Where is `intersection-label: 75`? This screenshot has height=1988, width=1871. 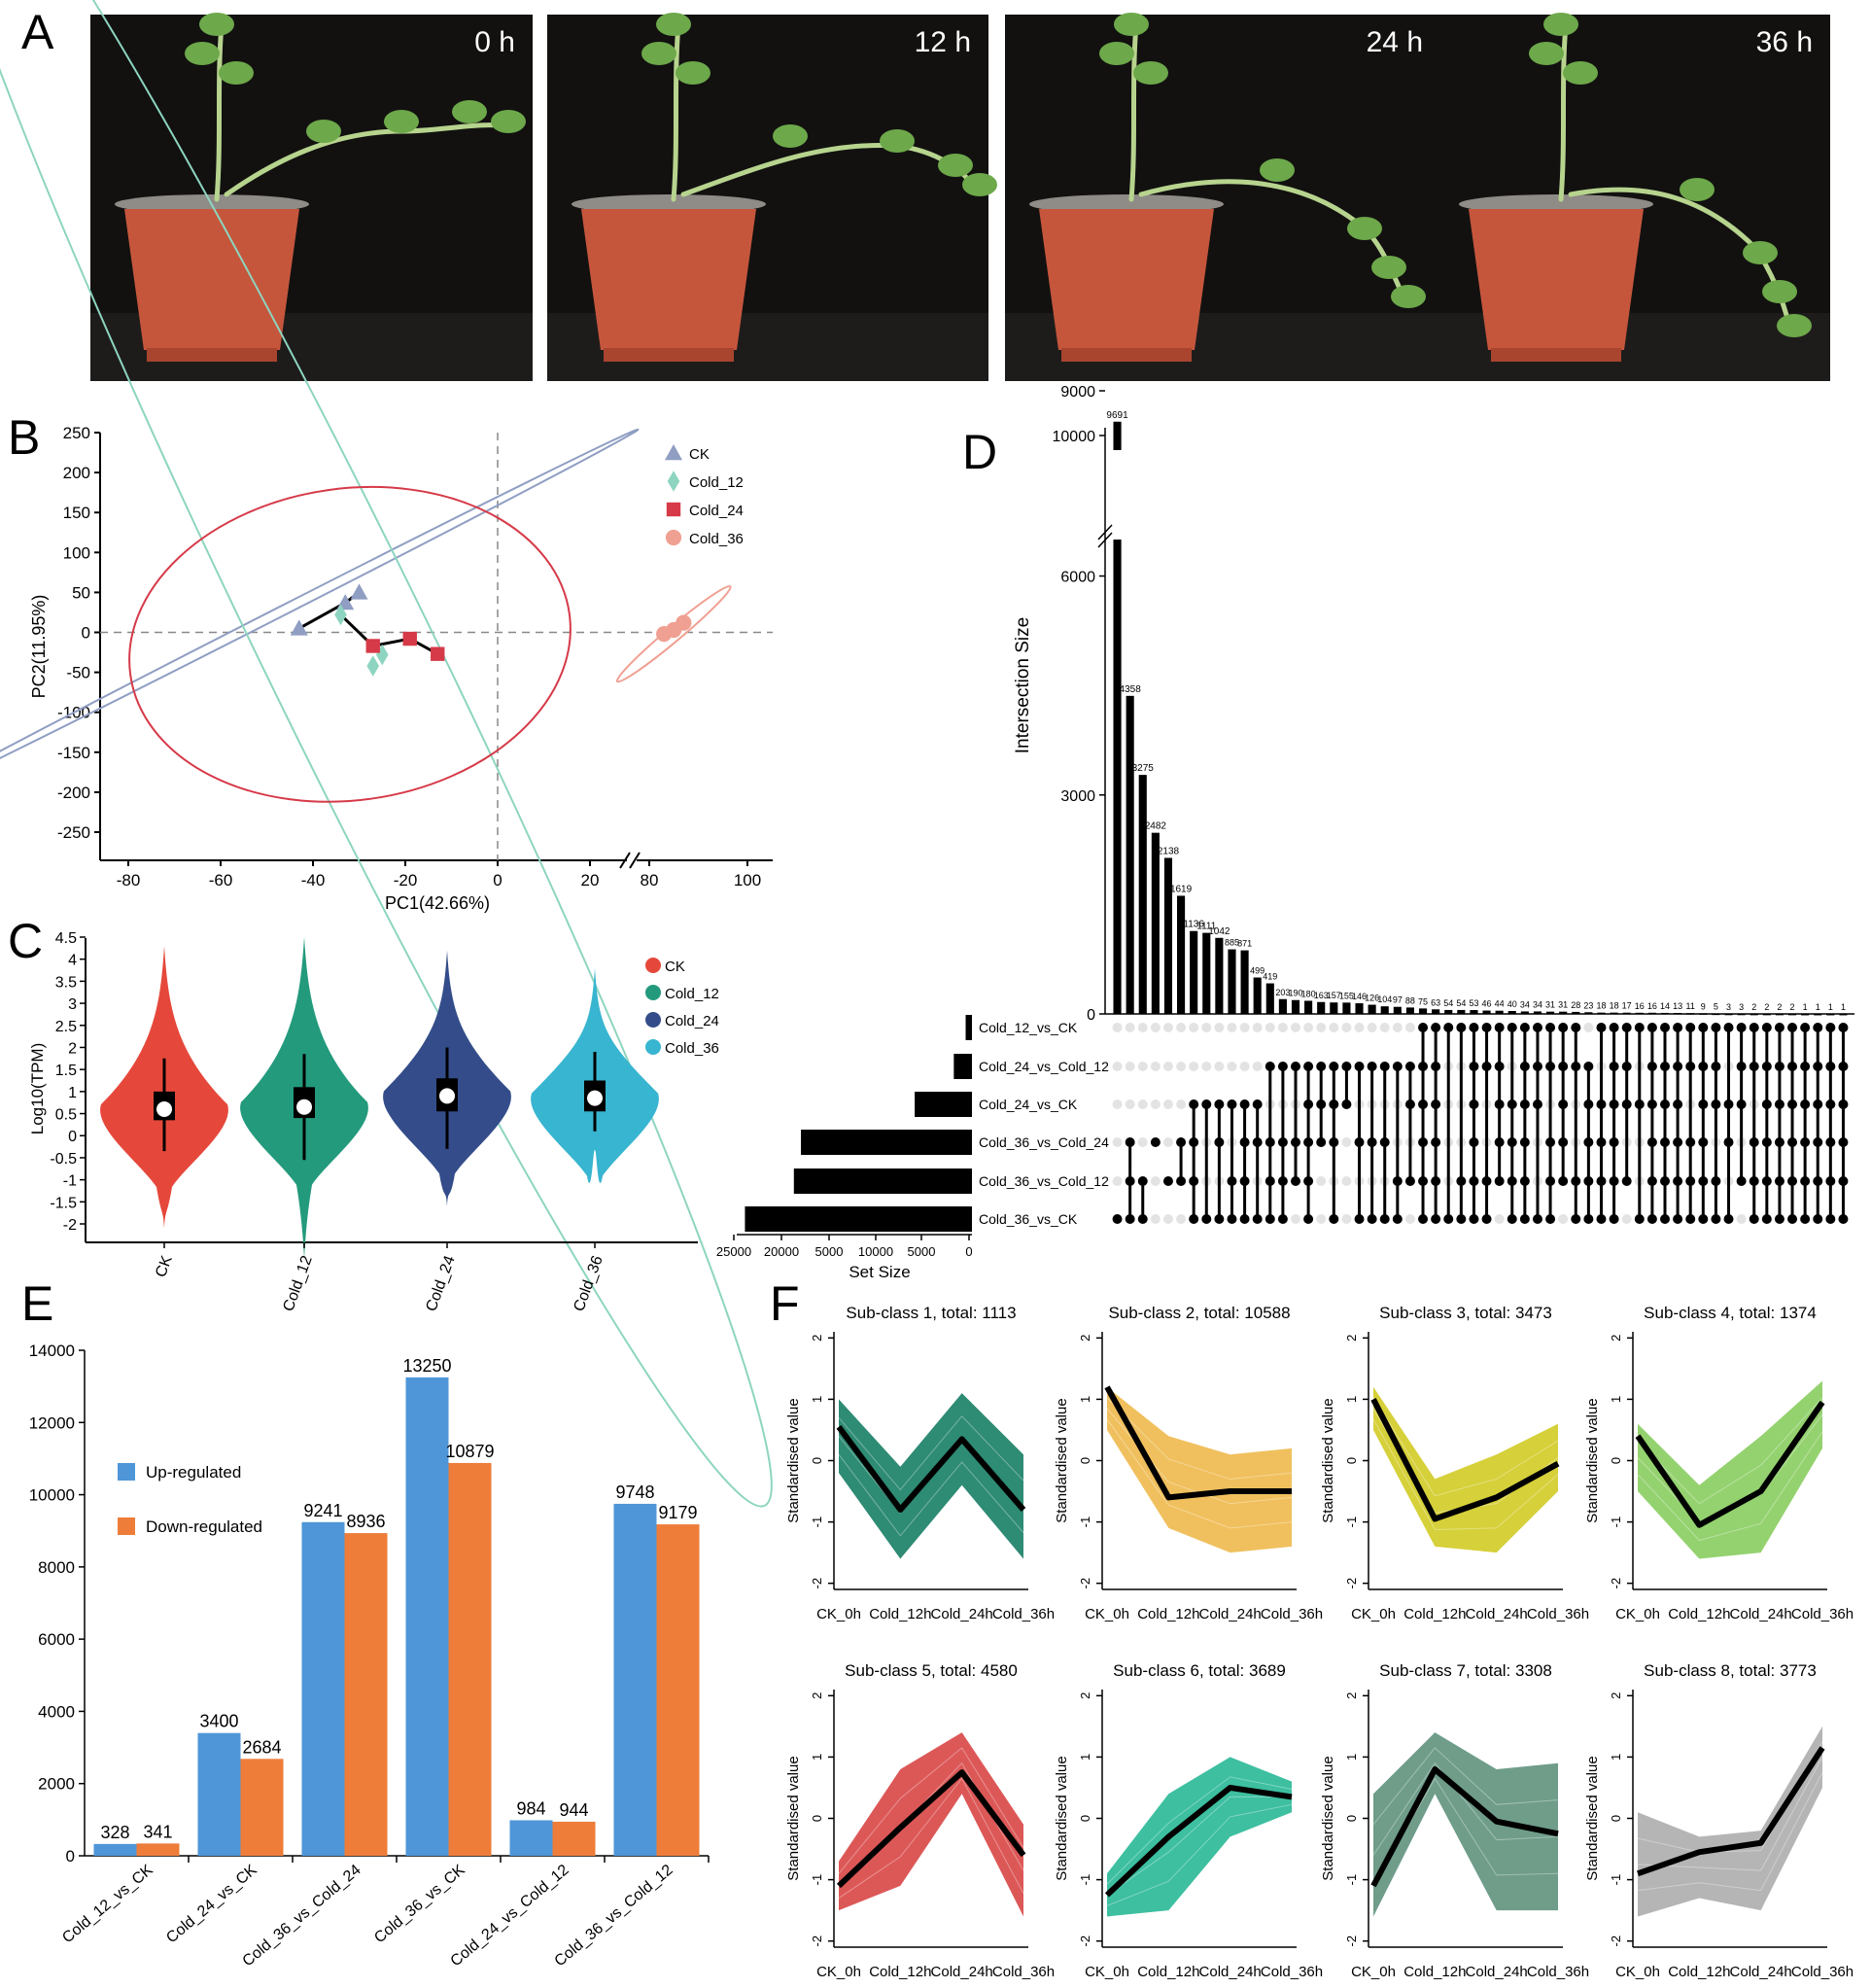 intersection-label: 75 is located at coordinates (1423, 1001).